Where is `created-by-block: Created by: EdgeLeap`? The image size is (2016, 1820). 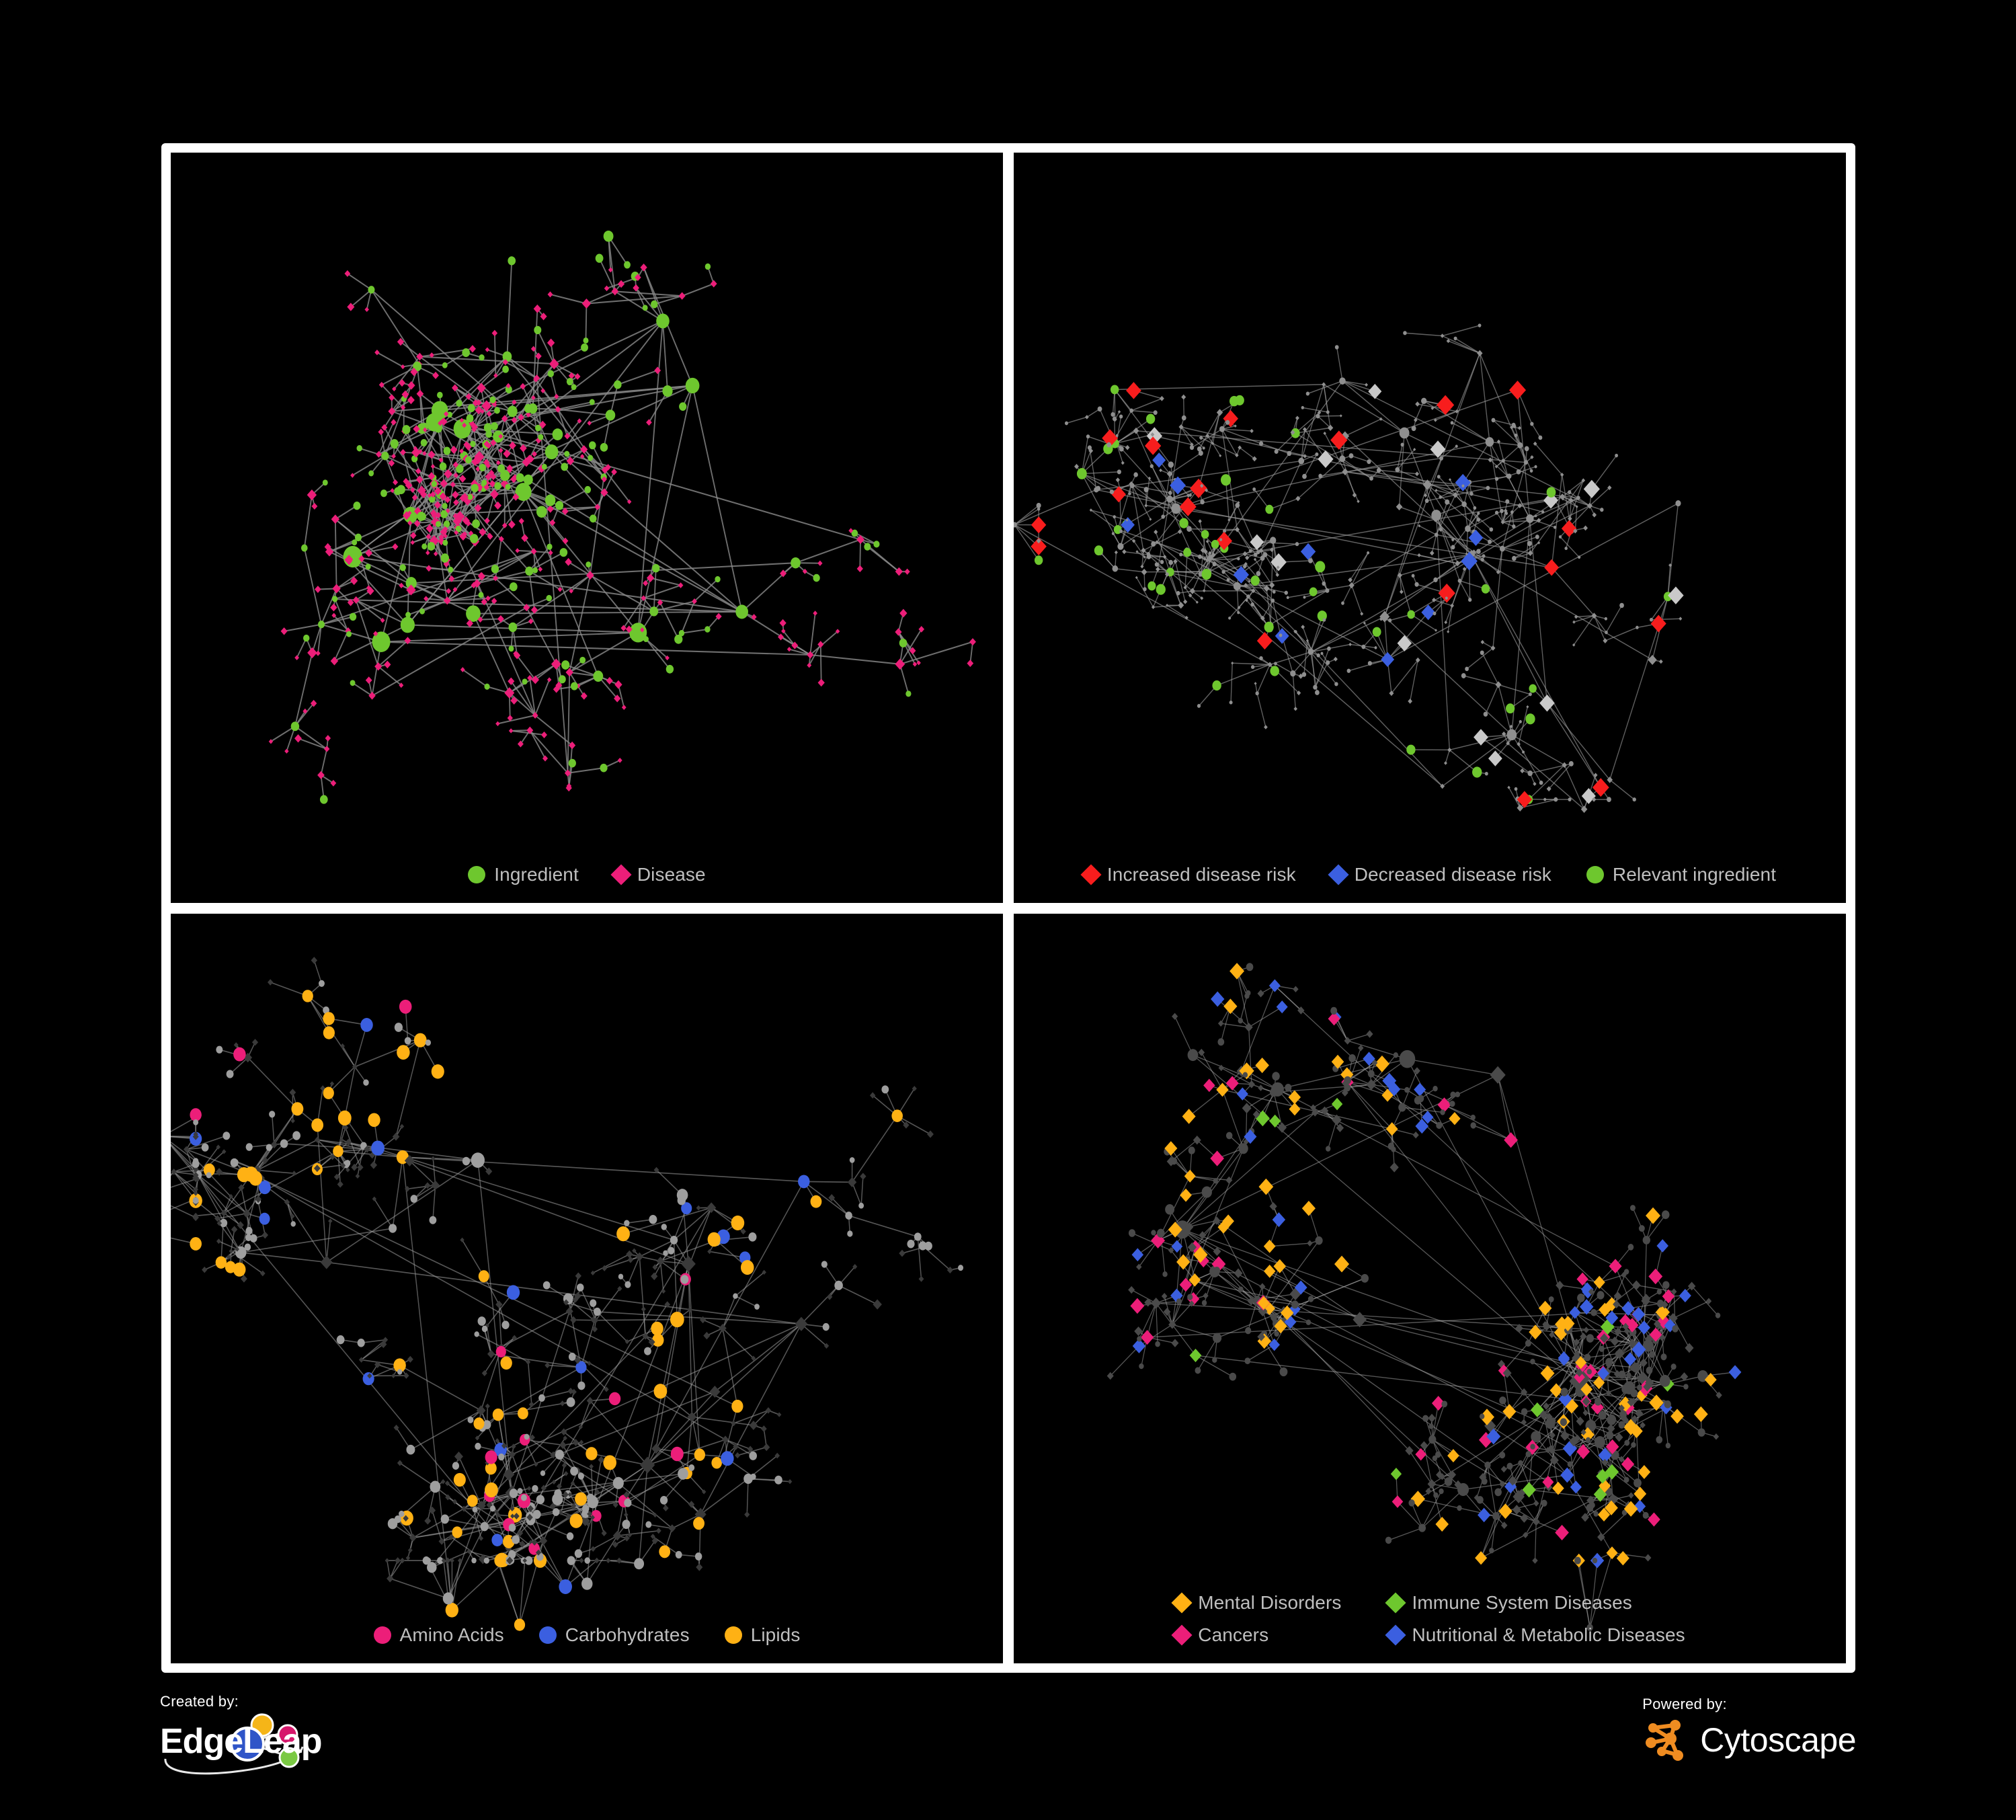
created-by-block: Created by: EdgeLeap is located at coordinates (247, 1734).